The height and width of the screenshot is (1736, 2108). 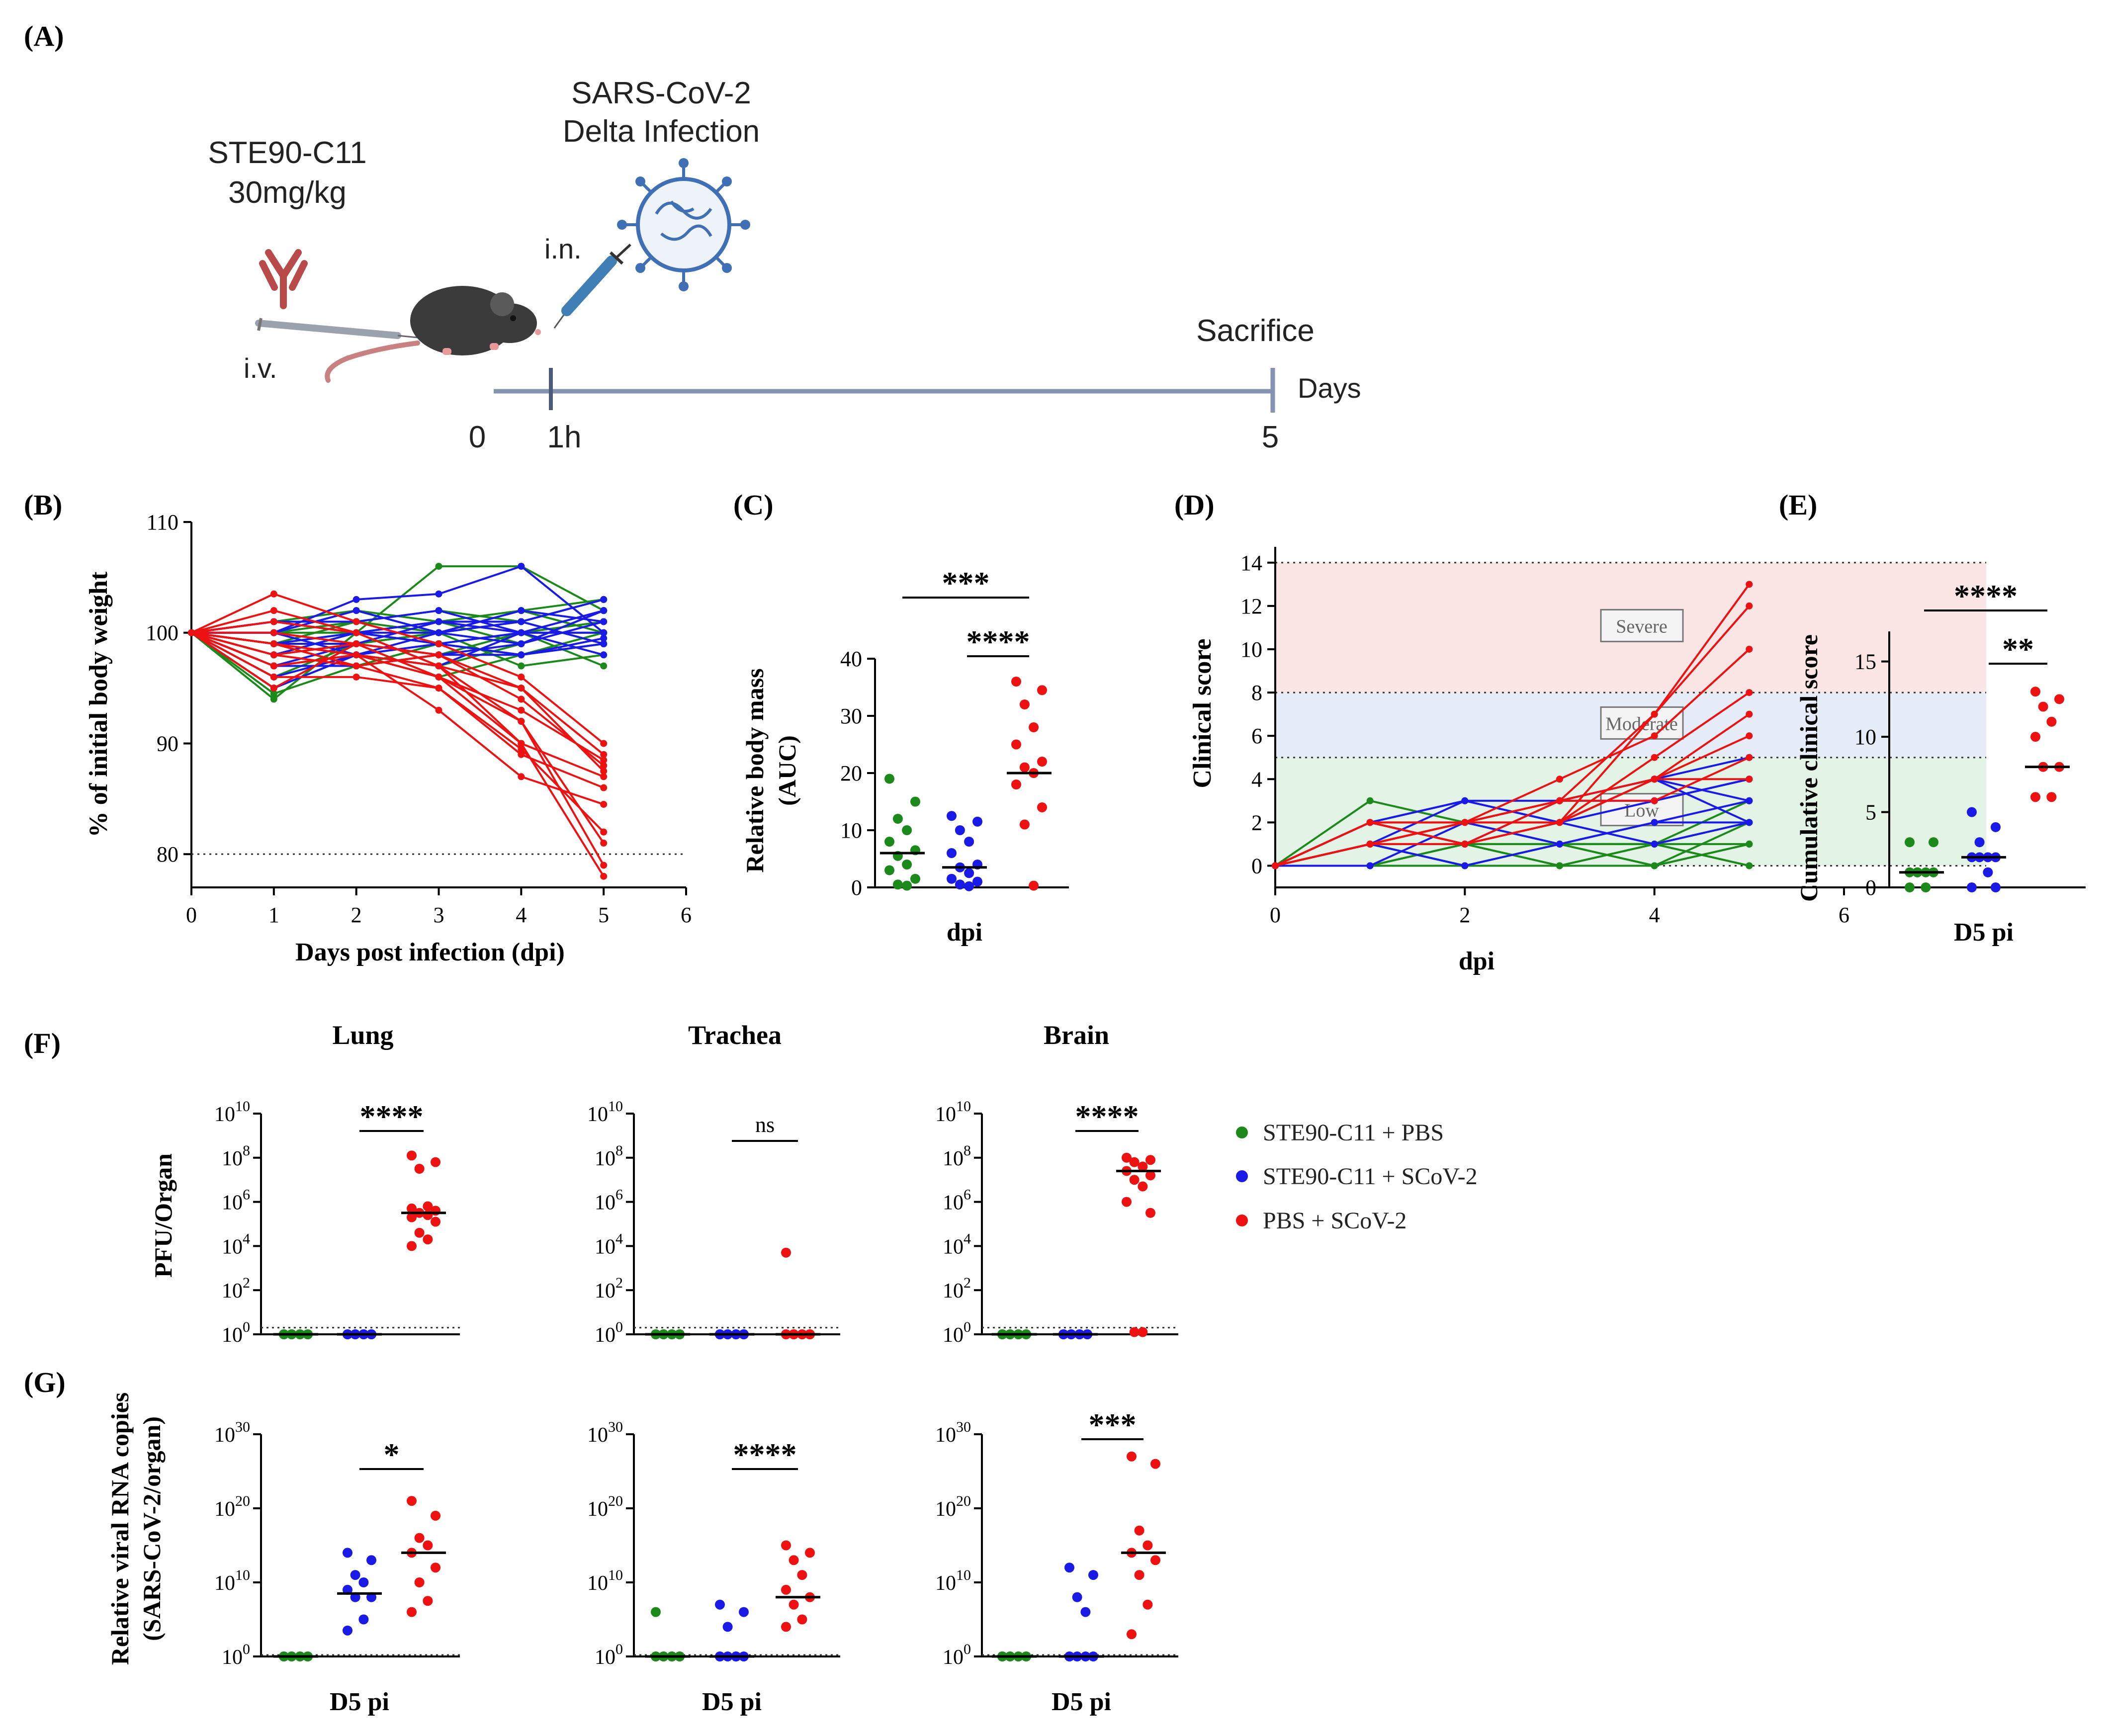 What do you see at coordinates (392, 1455) in the screenshot?
I see `g-lung-sig-0-label: *` at bounding box center [392, 1455].